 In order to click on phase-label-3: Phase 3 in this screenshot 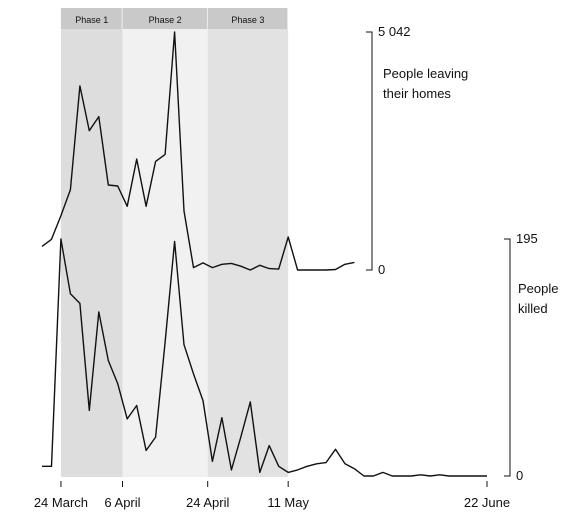, I will do `click(247, 20)`.